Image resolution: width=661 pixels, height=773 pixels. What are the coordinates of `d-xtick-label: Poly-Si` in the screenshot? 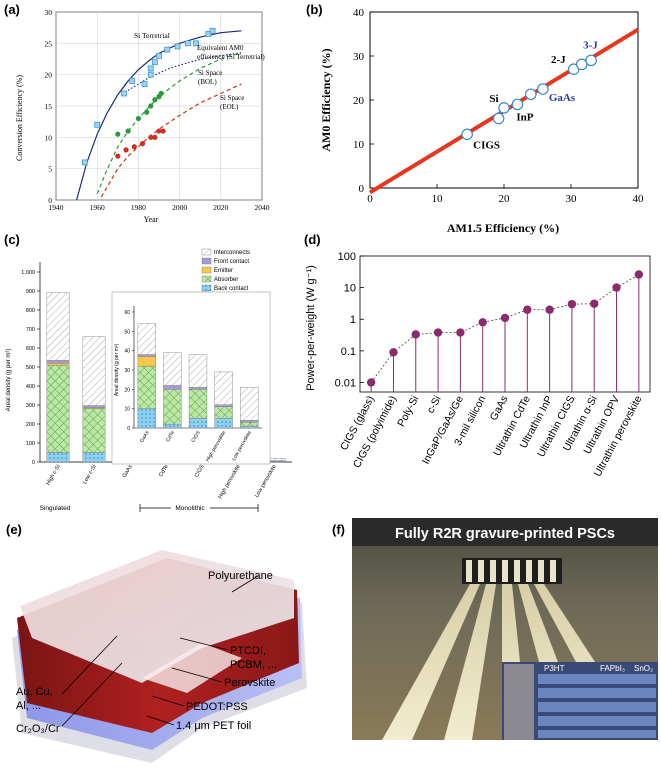 It's located at (408, 411).